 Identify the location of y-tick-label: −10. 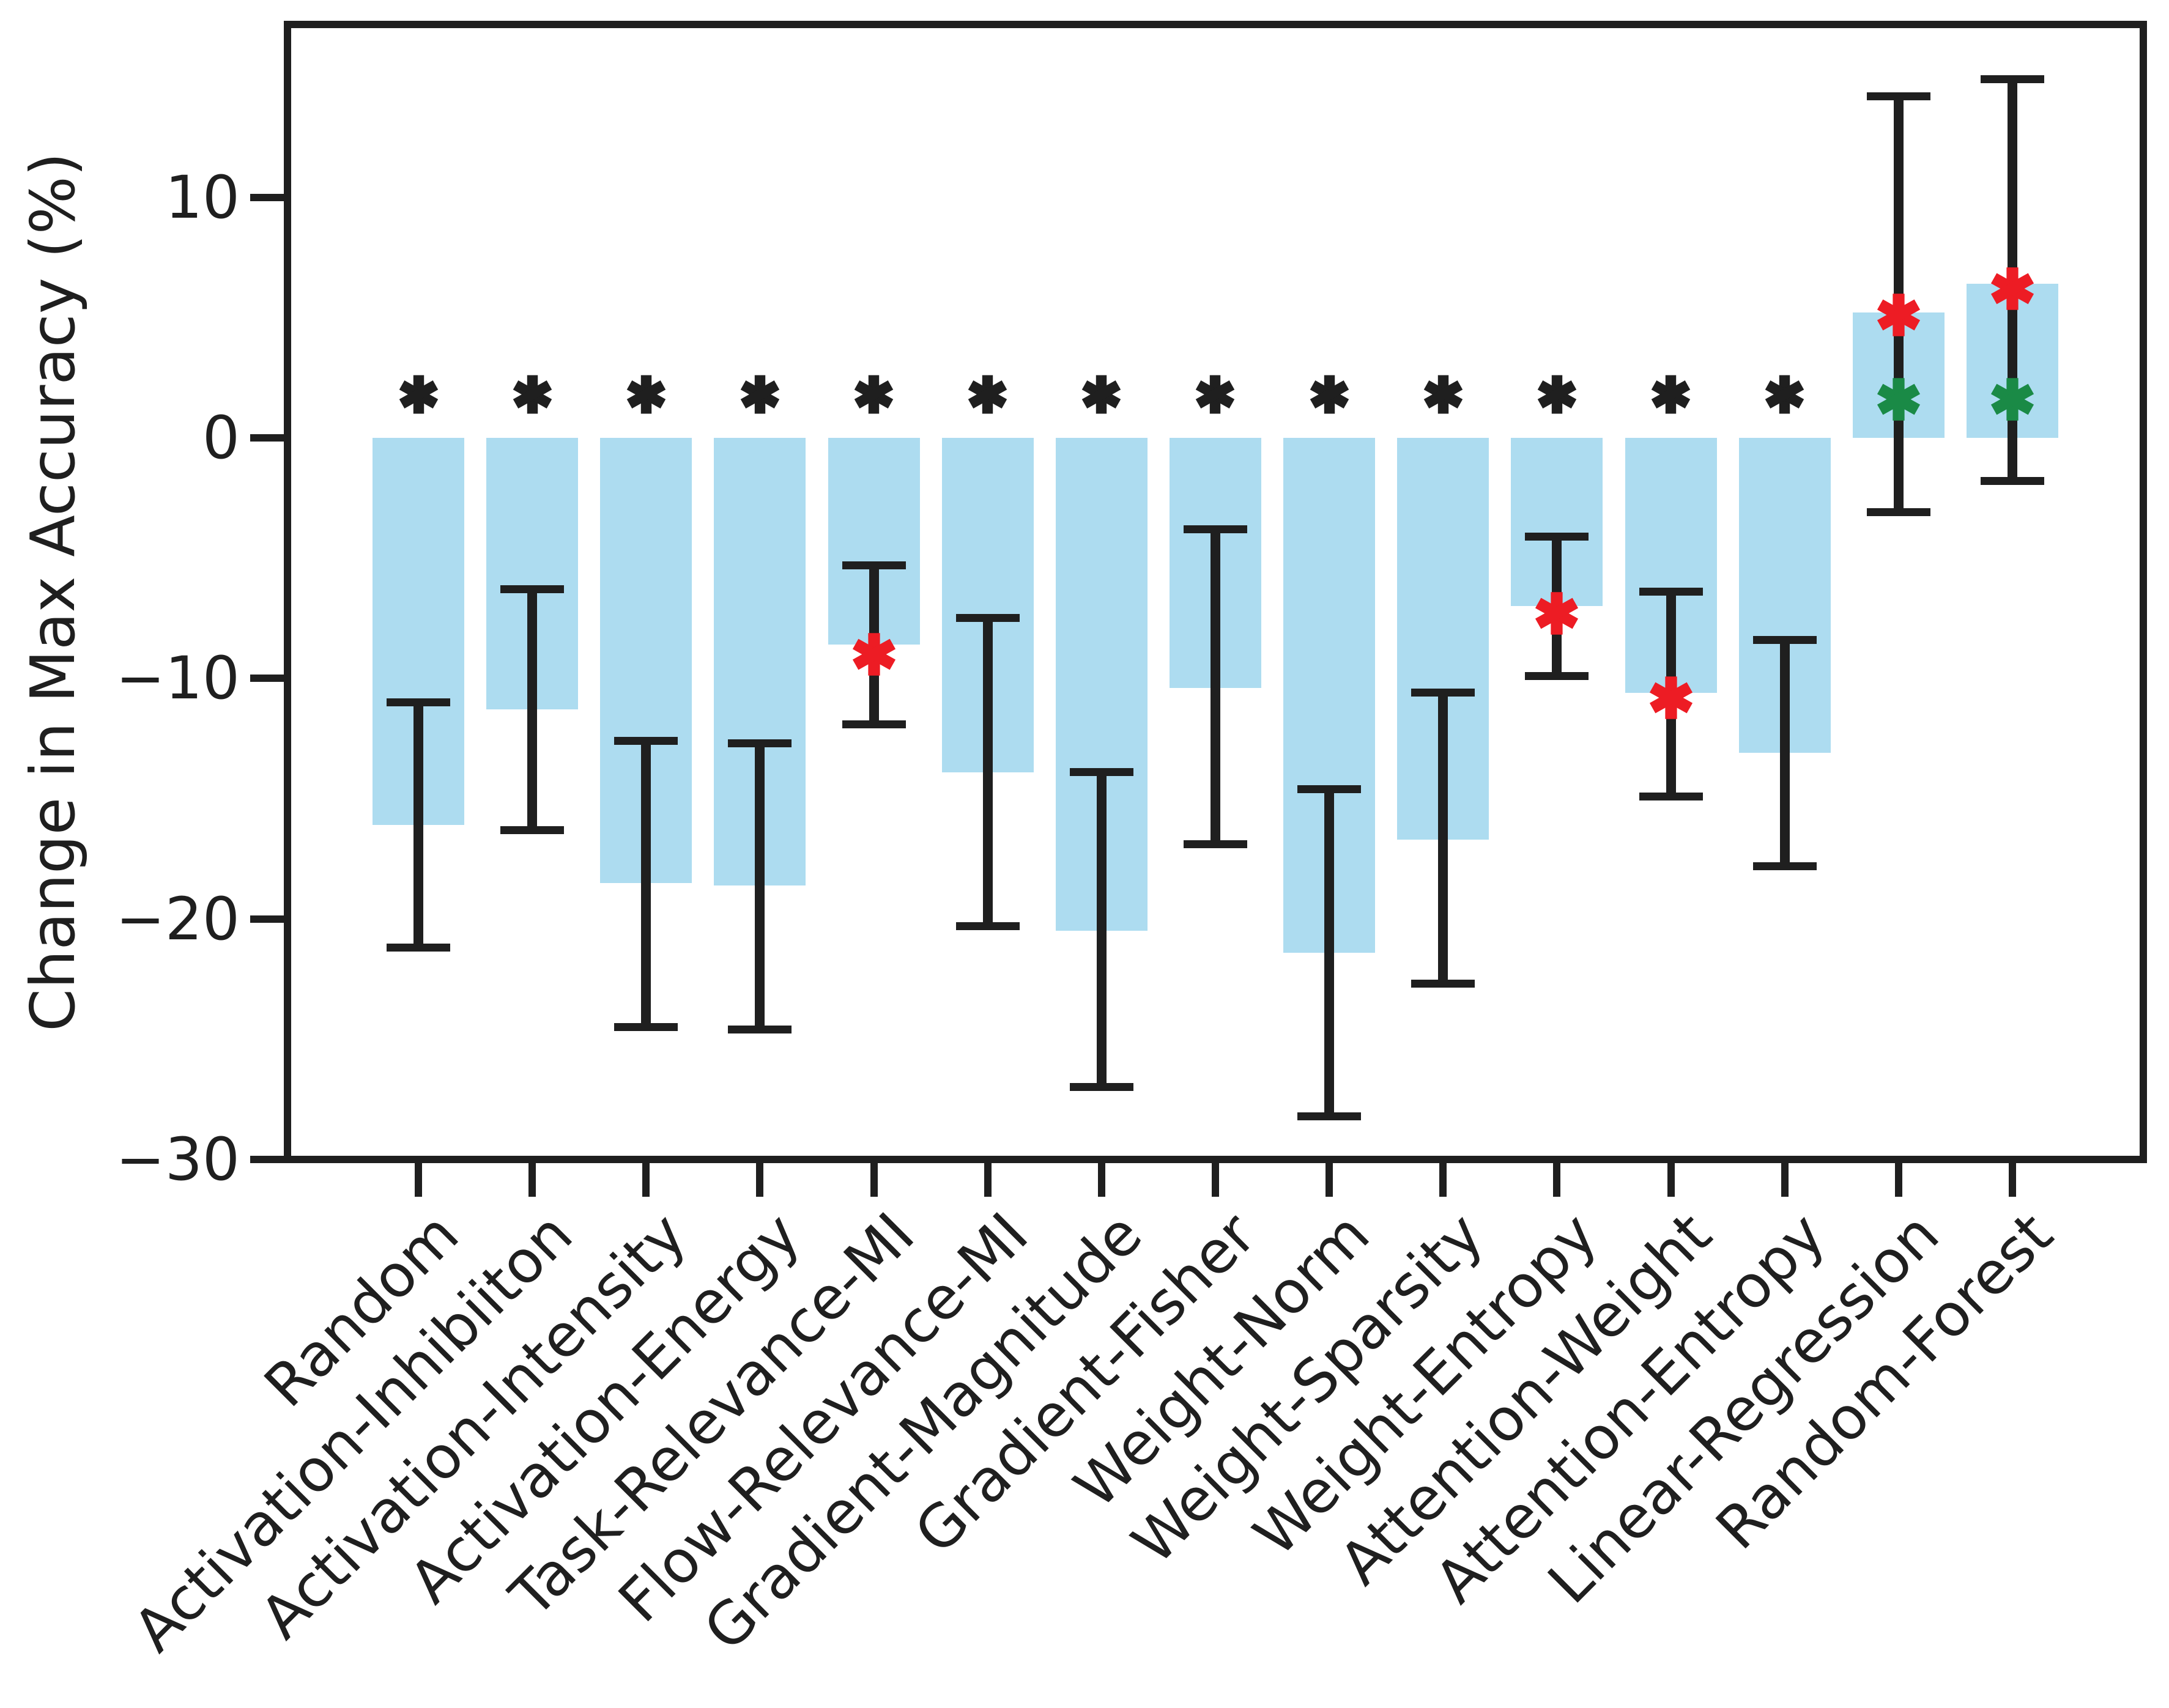
(178, 679).